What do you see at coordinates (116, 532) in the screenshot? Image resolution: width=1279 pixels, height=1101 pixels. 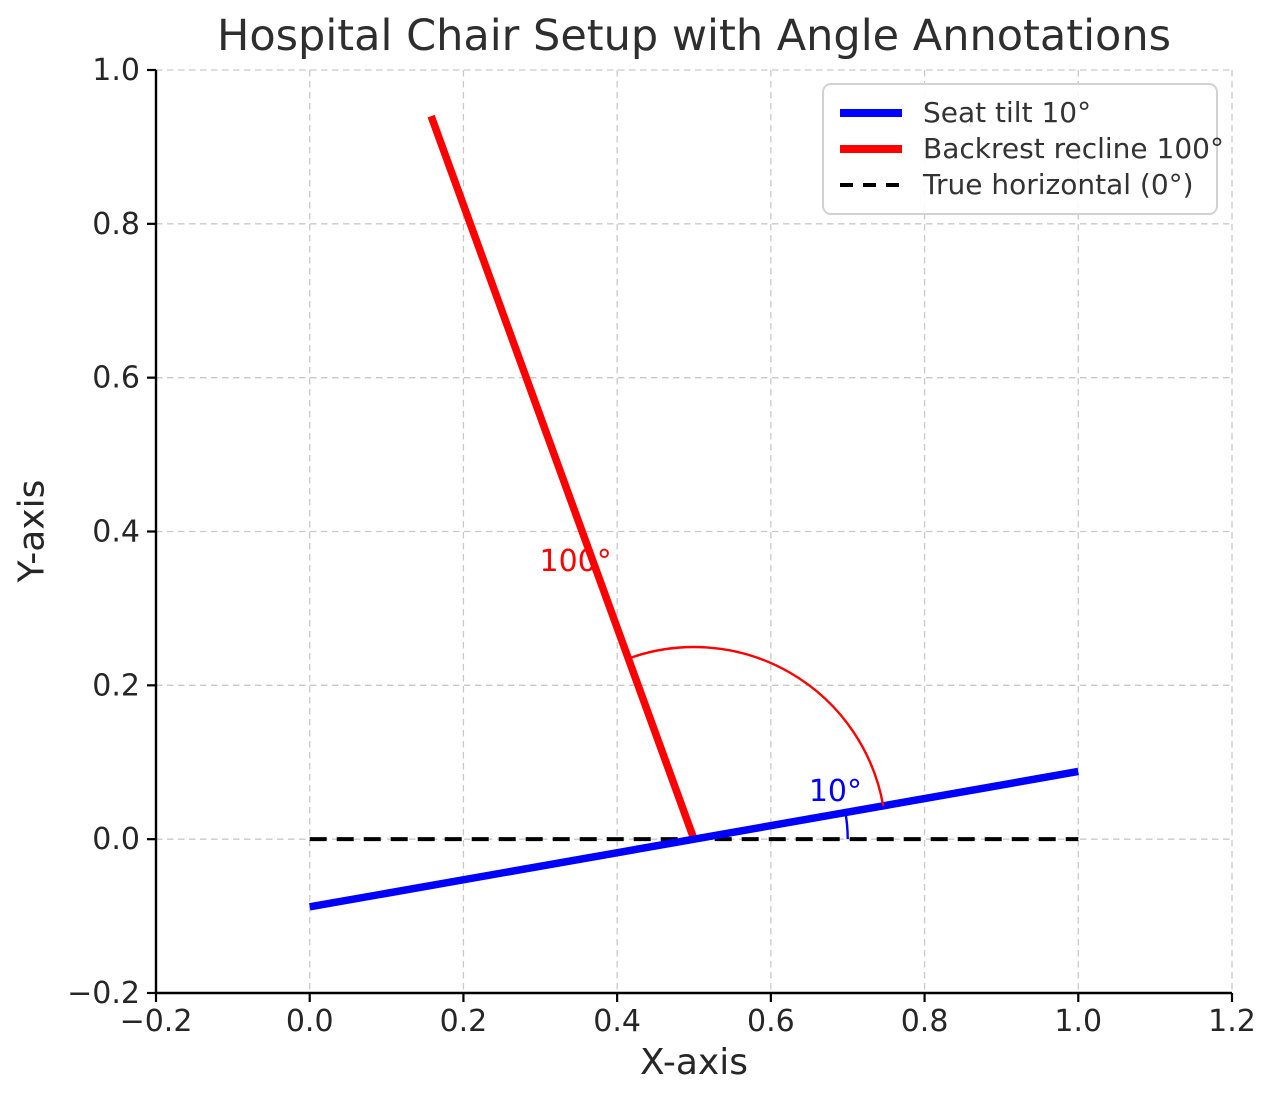 I see `y-tick-label: 0.4` at bounding box center [116, 532].